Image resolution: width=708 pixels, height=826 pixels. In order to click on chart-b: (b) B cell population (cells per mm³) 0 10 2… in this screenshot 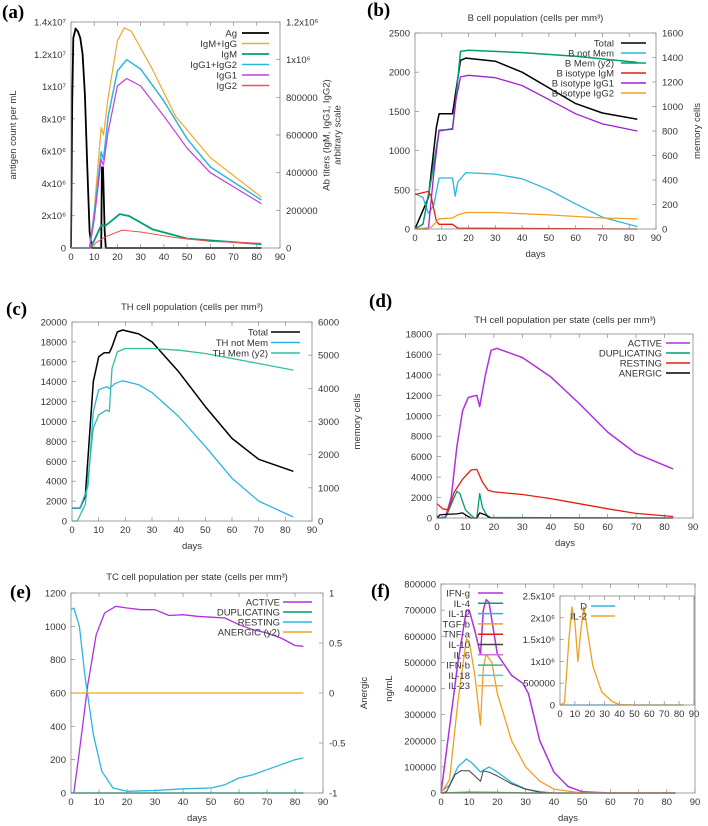, I will do `click(535, 130)`.